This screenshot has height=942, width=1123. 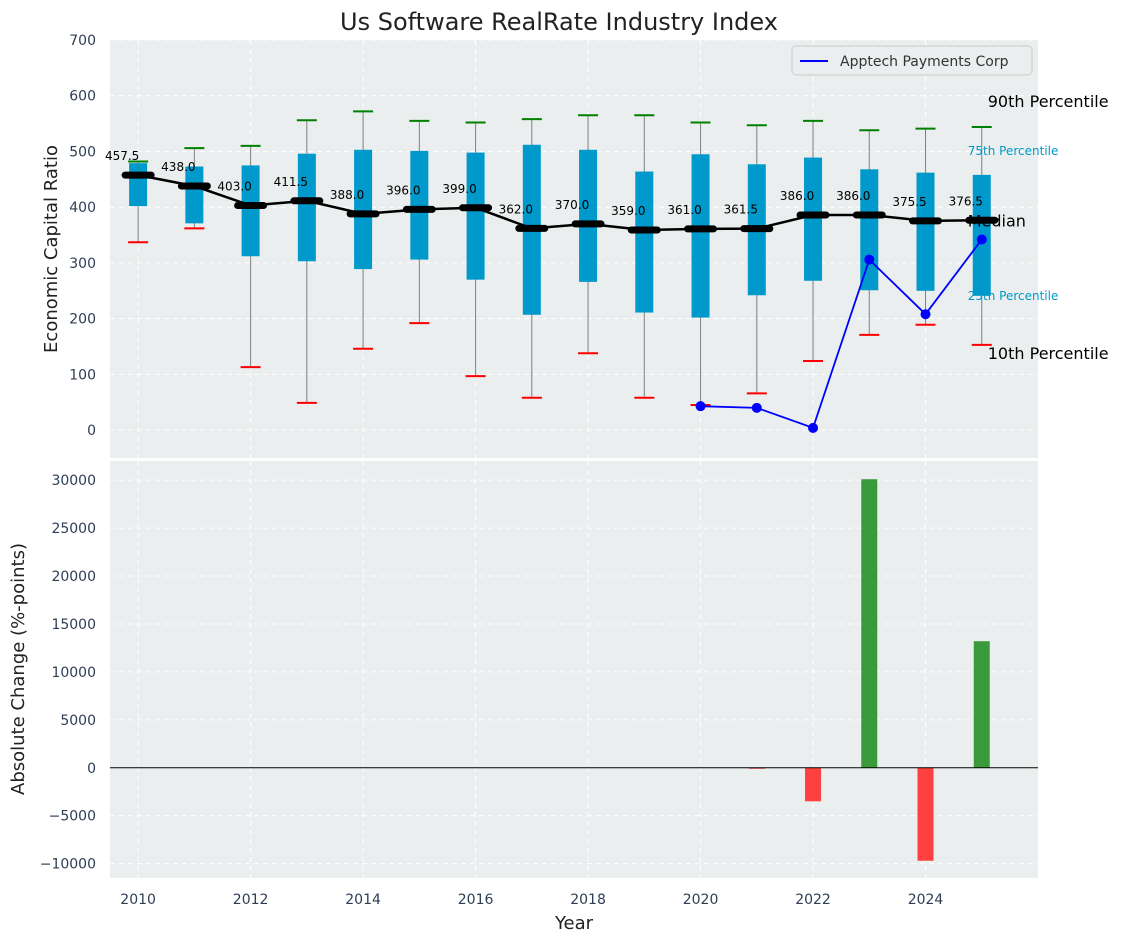 I want to click on annotation-p10: 10th Percentile, so click(x=1048, y=353).